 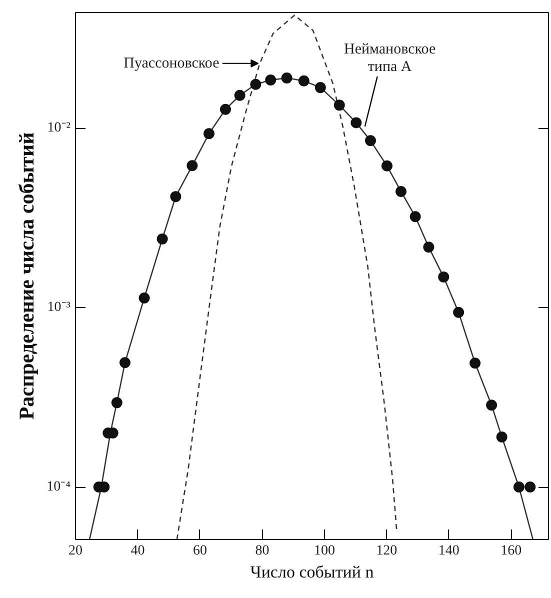 I want to click on x-tick-label: 80, so click(x=262, y=551).